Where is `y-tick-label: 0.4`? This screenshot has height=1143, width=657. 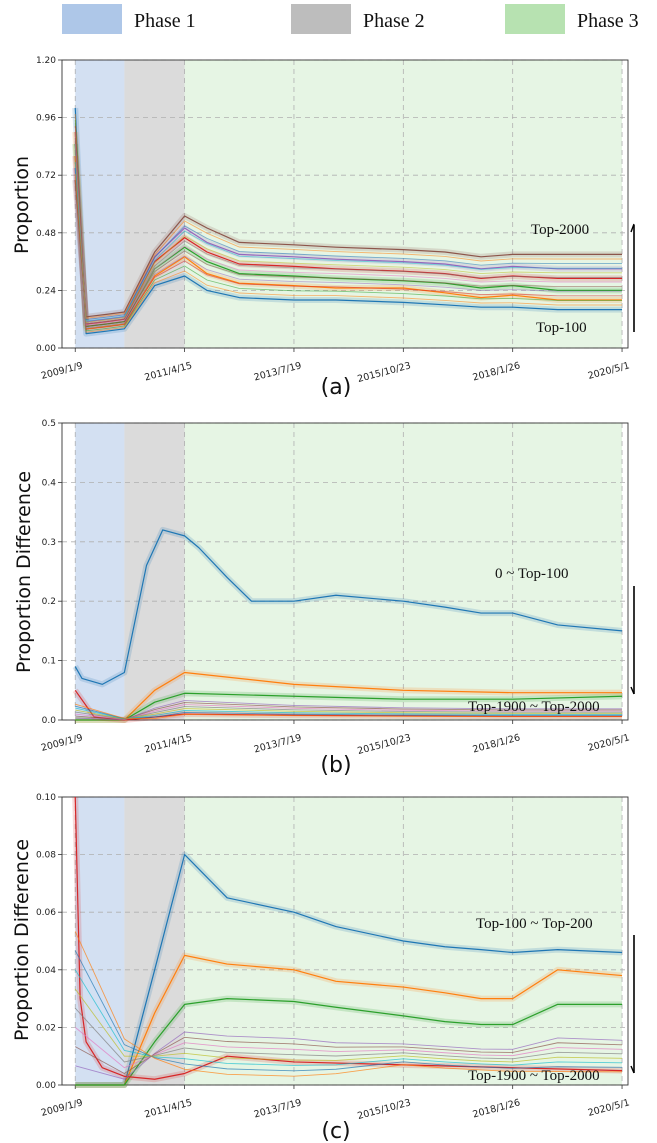 y-tick-label: 0.4 is located at coordinates (49, 483).